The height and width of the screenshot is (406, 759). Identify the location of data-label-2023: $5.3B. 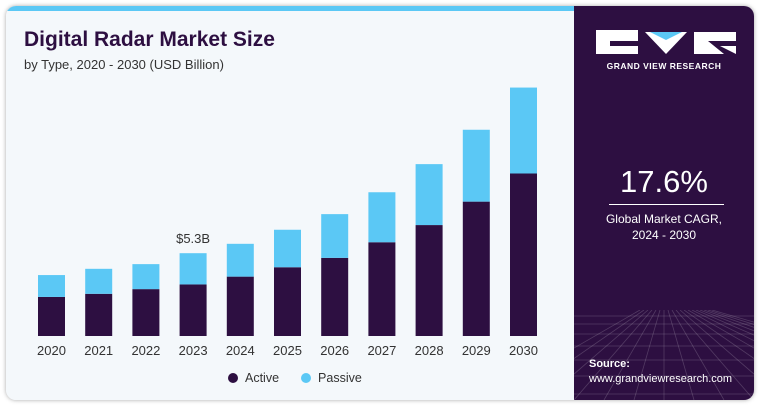
(193, 238).